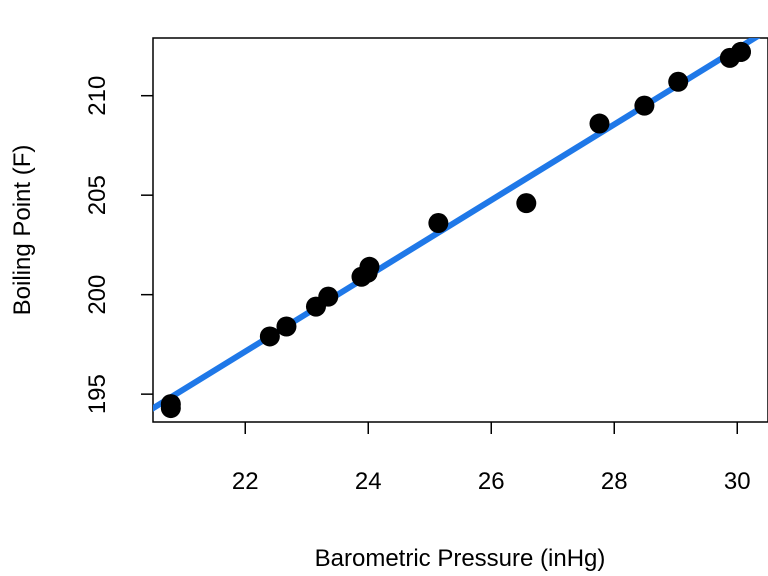 Image resolution: width=768 pixels, height=576 pixels. Describe the element at coordinates (97, 295) in the screenshot. I see `y-tick-label-200: 200` at that location.